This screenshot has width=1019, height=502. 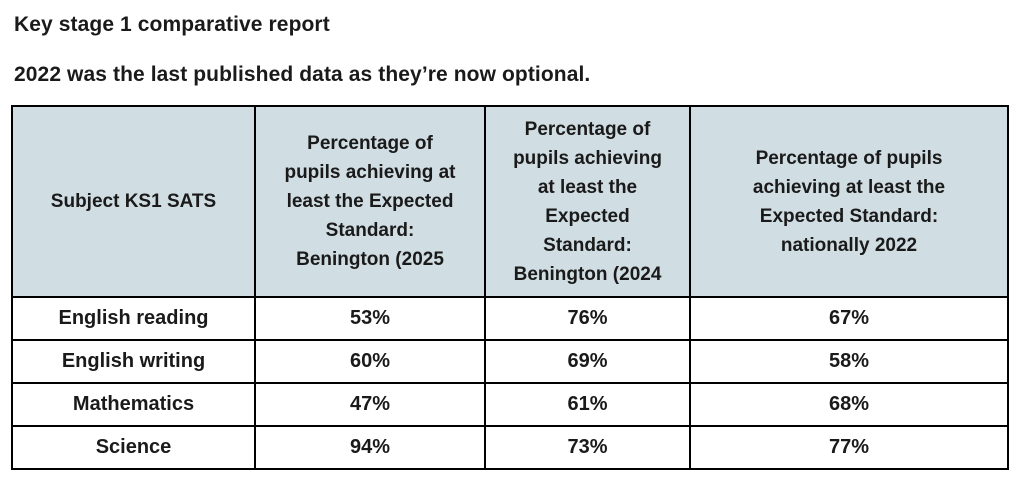 I want to click on value-cell: 60%, so click(x=370, y=361).